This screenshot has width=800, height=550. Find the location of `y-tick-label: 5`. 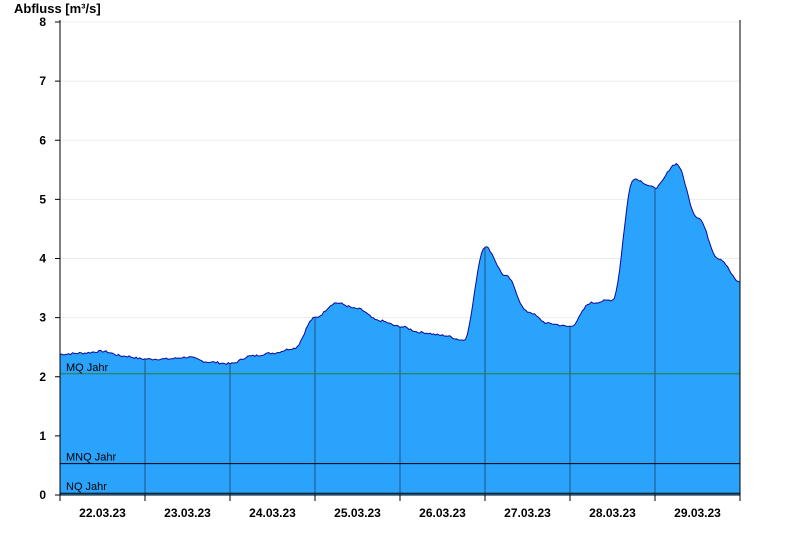

y-tick-label: 5 is located at coordinates (42, 199).